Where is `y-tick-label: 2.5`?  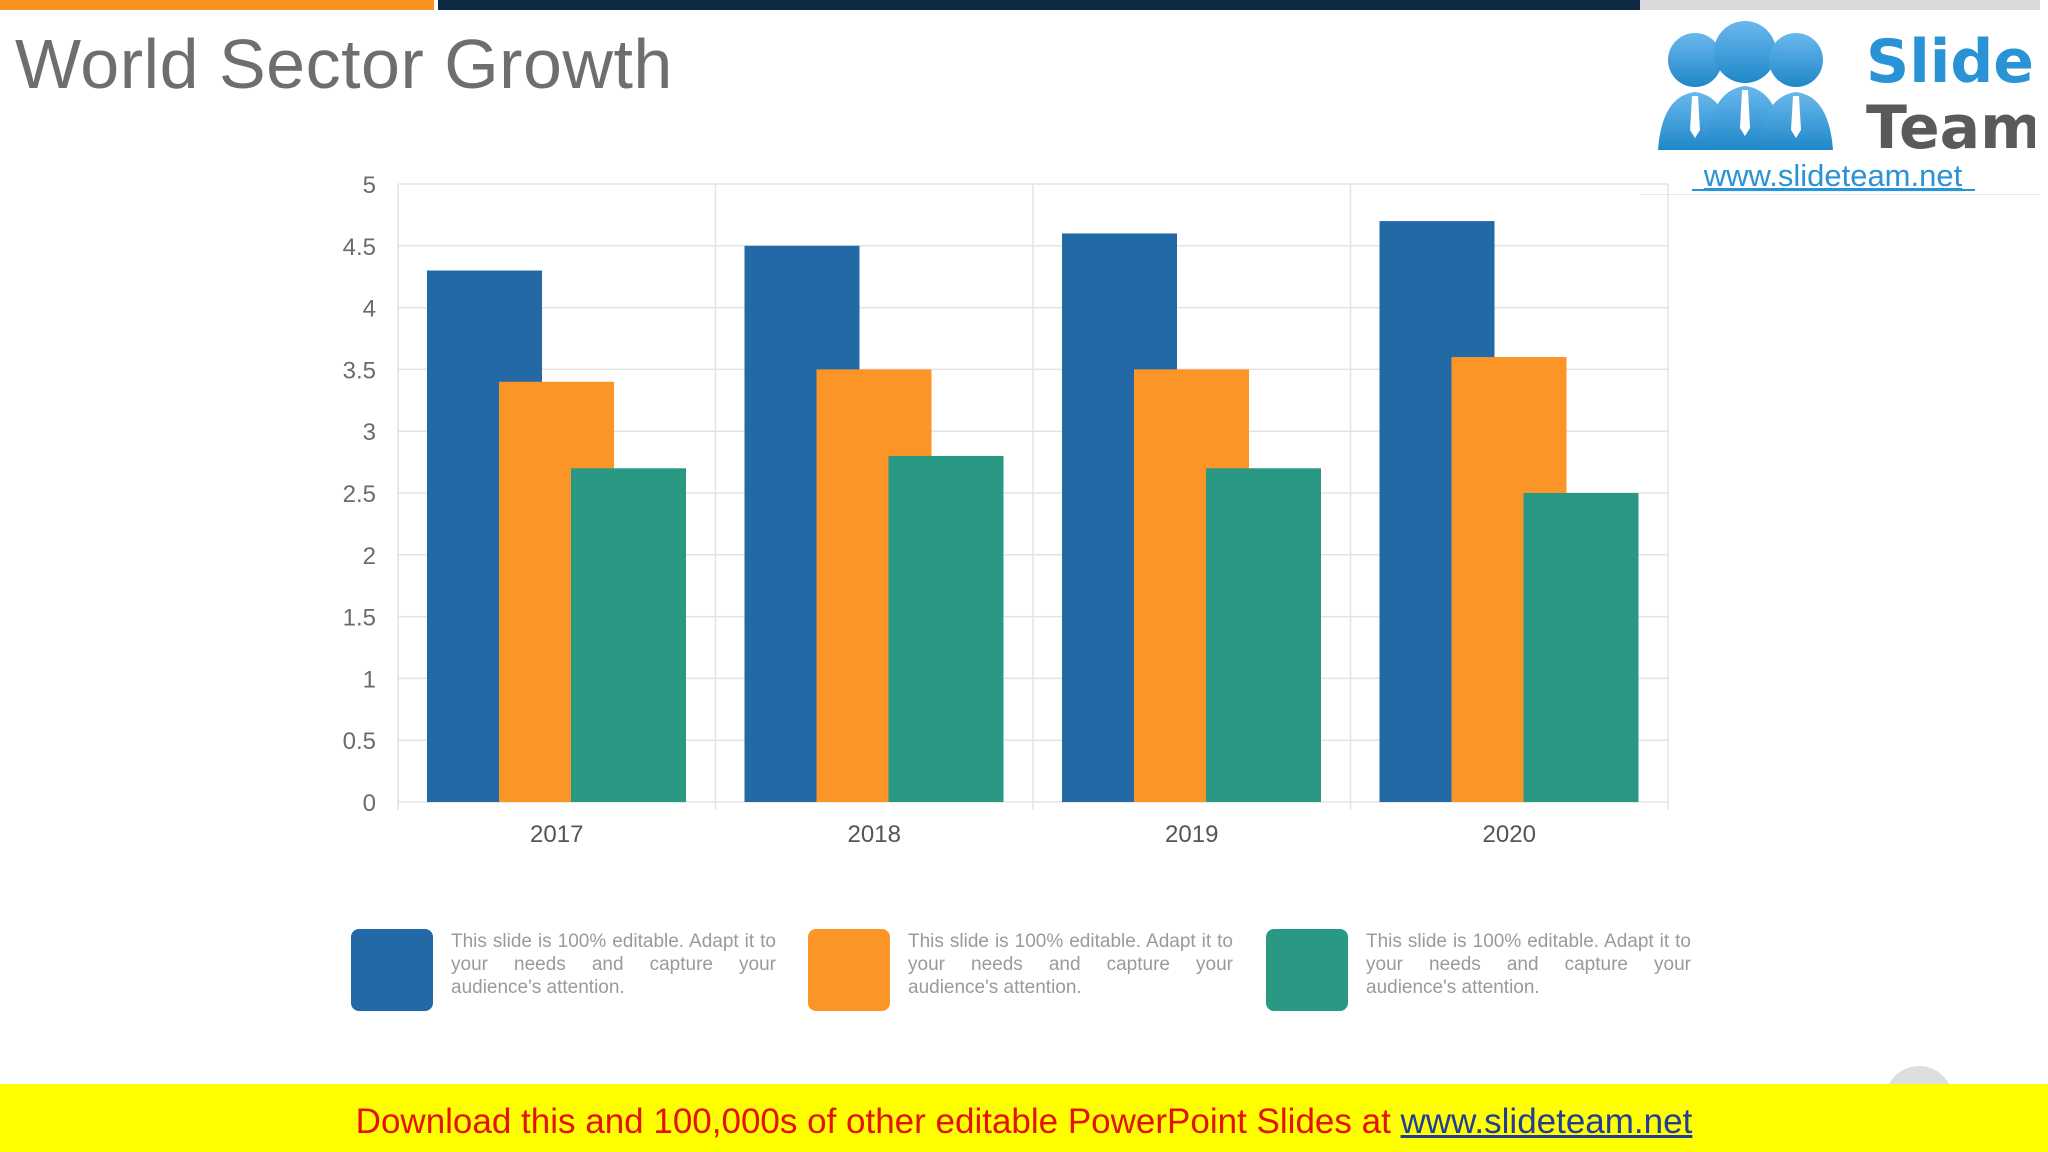
y-tick-label: 2.5 is located at coordinates (359, 494).